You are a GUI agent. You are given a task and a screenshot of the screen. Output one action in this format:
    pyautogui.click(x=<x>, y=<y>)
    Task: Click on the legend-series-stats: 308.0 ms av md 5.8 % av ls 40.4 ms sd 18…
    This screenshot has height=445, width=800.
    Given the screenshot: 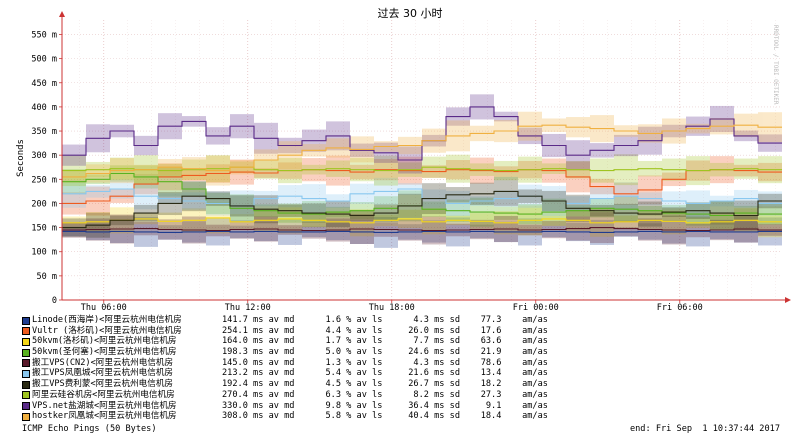 What is the action you would take?
    pyautogui.click(x=385, y=416)
    